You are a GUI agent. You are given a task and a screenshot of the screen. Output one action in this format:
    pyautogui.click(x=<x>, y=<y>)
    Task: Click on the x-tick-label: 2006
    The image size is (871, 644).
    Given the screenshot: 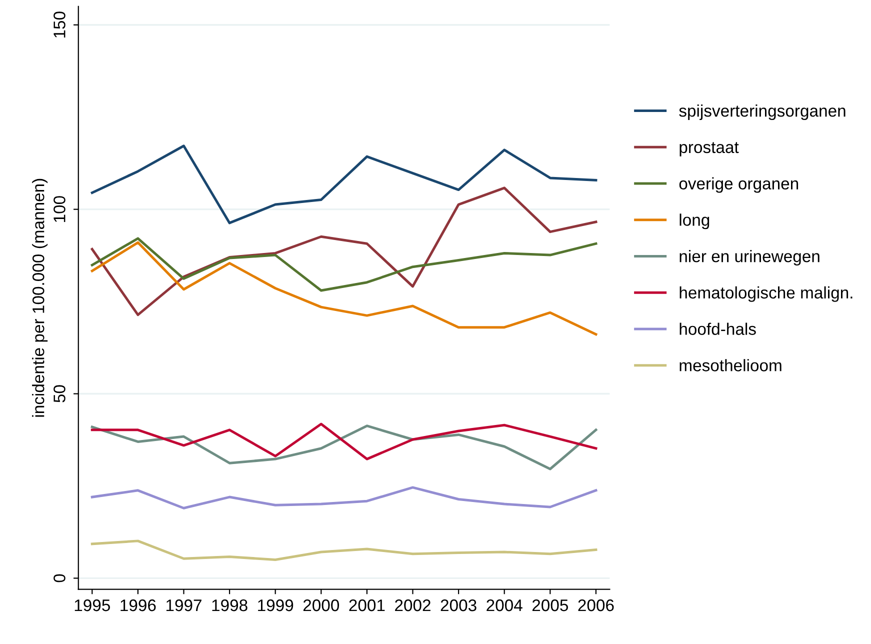 What is the action you would take?
    pyautogui.click(x=596, y=605)
    